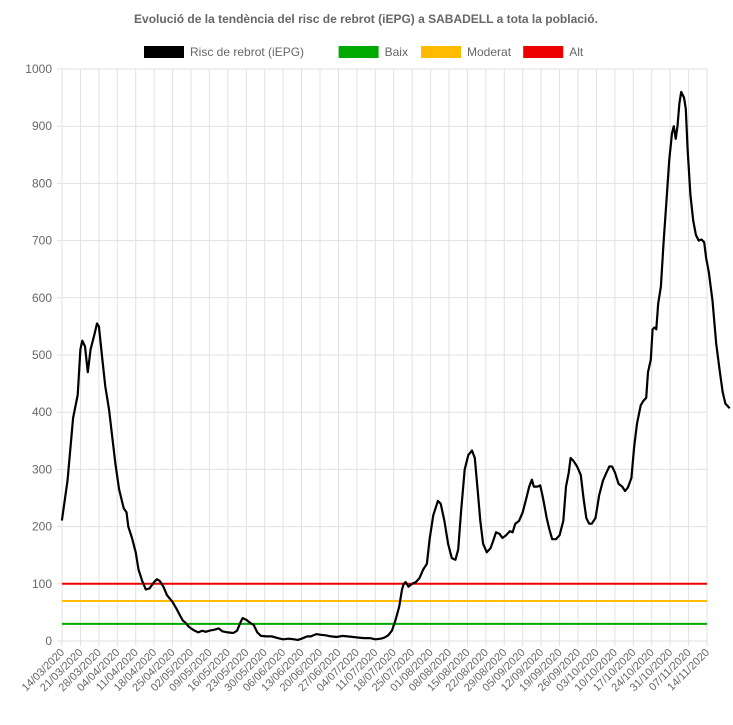  Describe the element at coordinates (42, 469) in the screenshot. I see `y-tick-label: 300` at that location.